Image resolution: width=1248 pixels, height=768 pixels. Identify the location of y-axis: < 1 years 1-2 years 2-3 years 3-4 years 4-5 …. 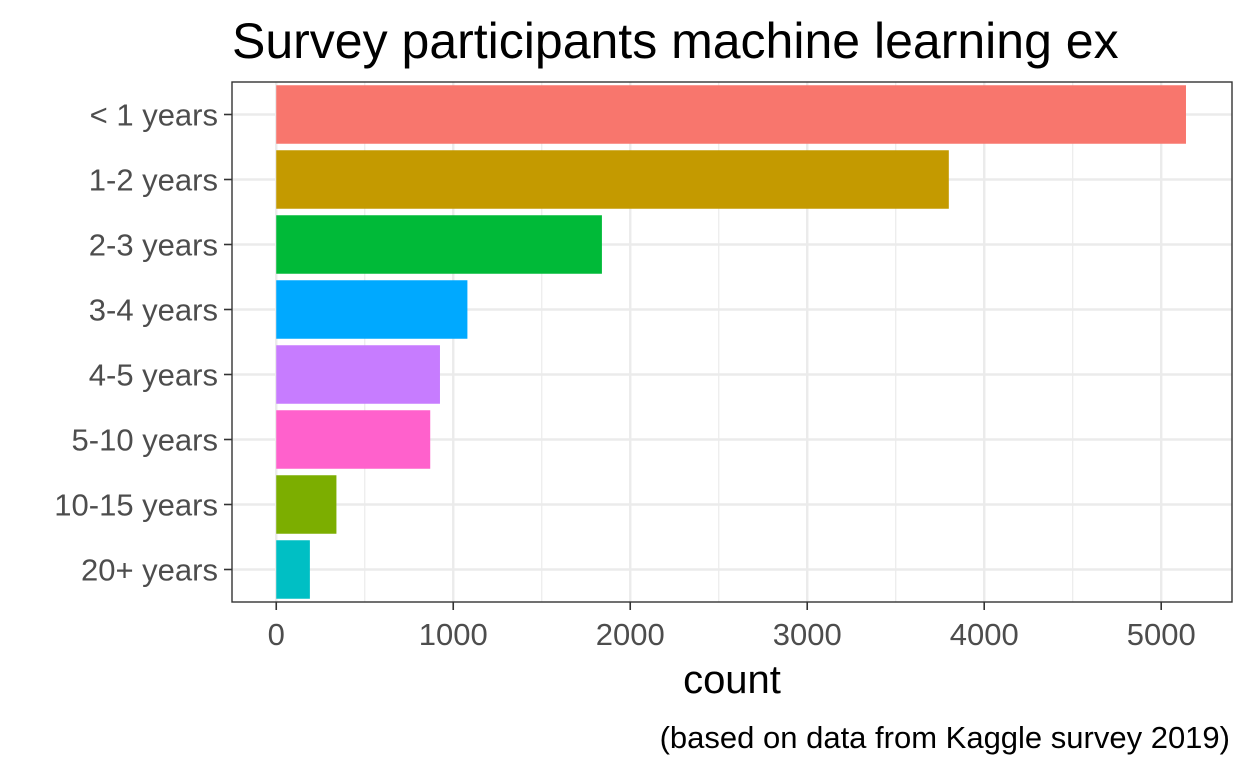
(143, 343).